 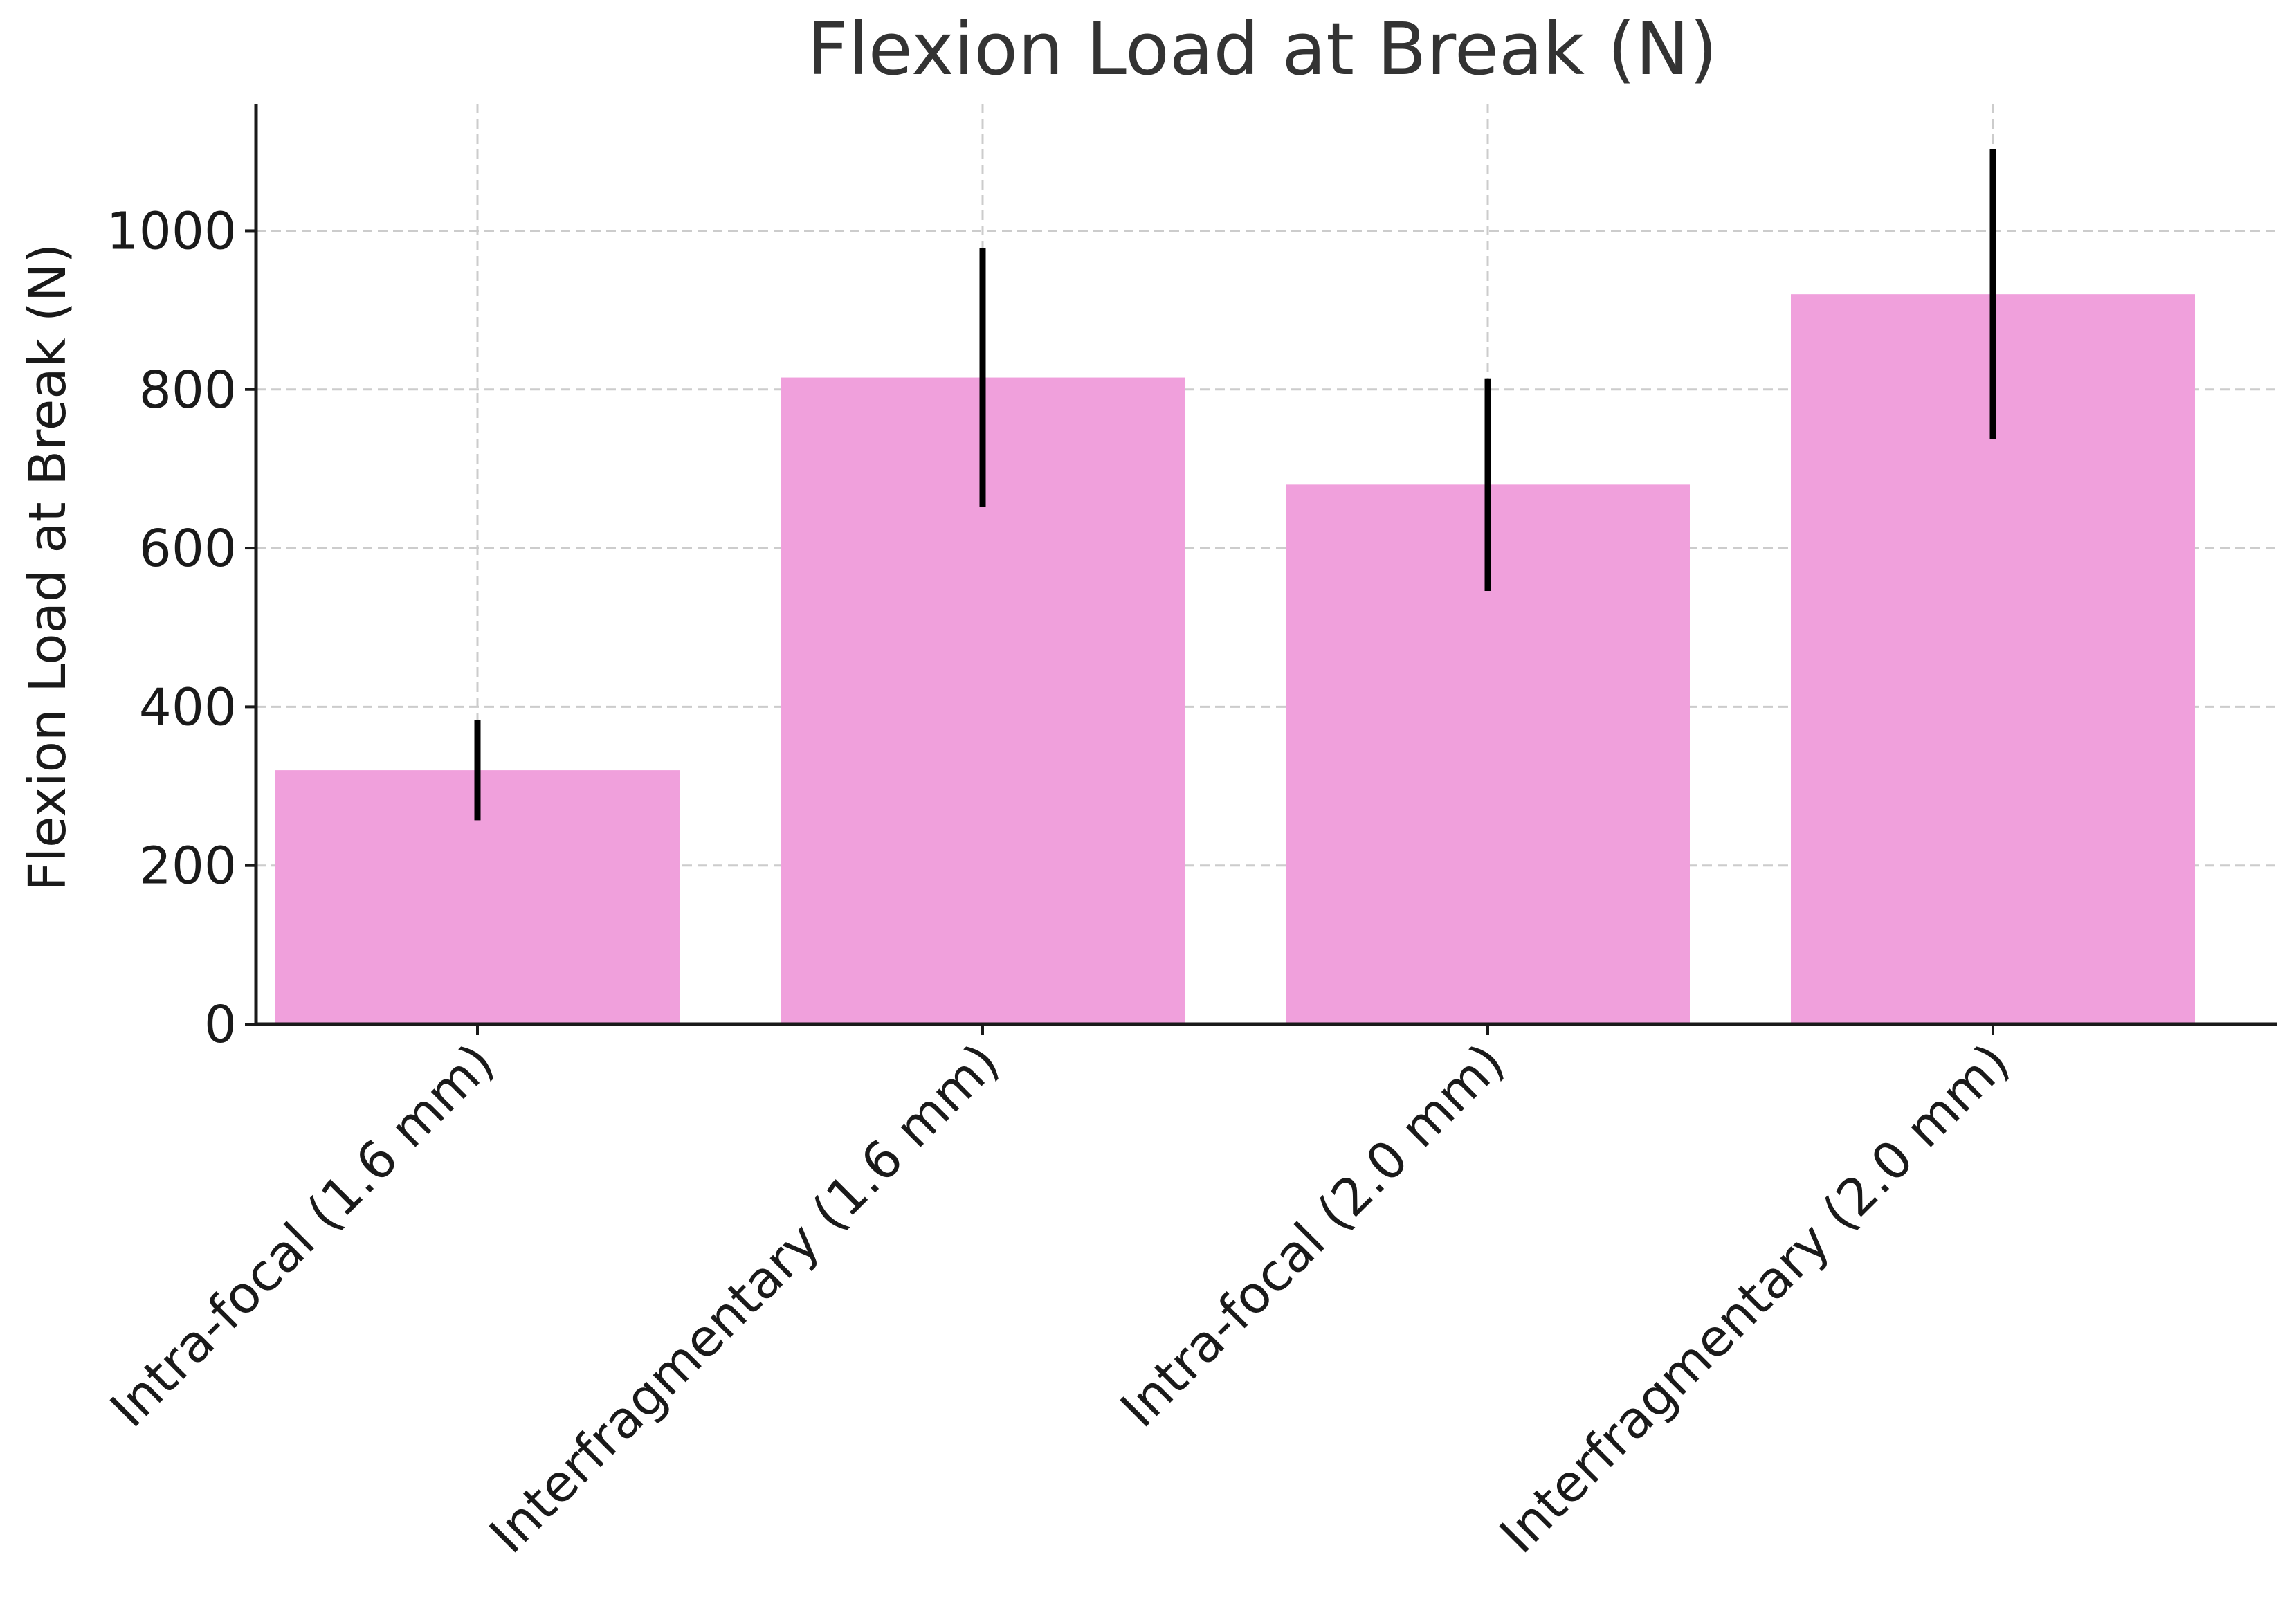 I want to click on y-tick-label: 400, so click(x=188, y=707).